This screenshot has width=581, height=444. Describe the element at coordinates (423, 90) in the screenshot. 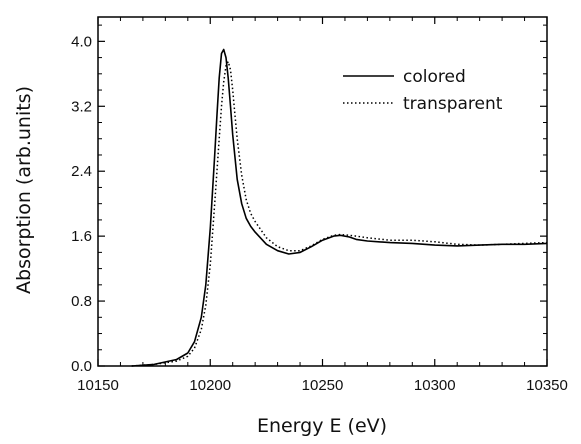

I see `legend: colored transparent` at that location.